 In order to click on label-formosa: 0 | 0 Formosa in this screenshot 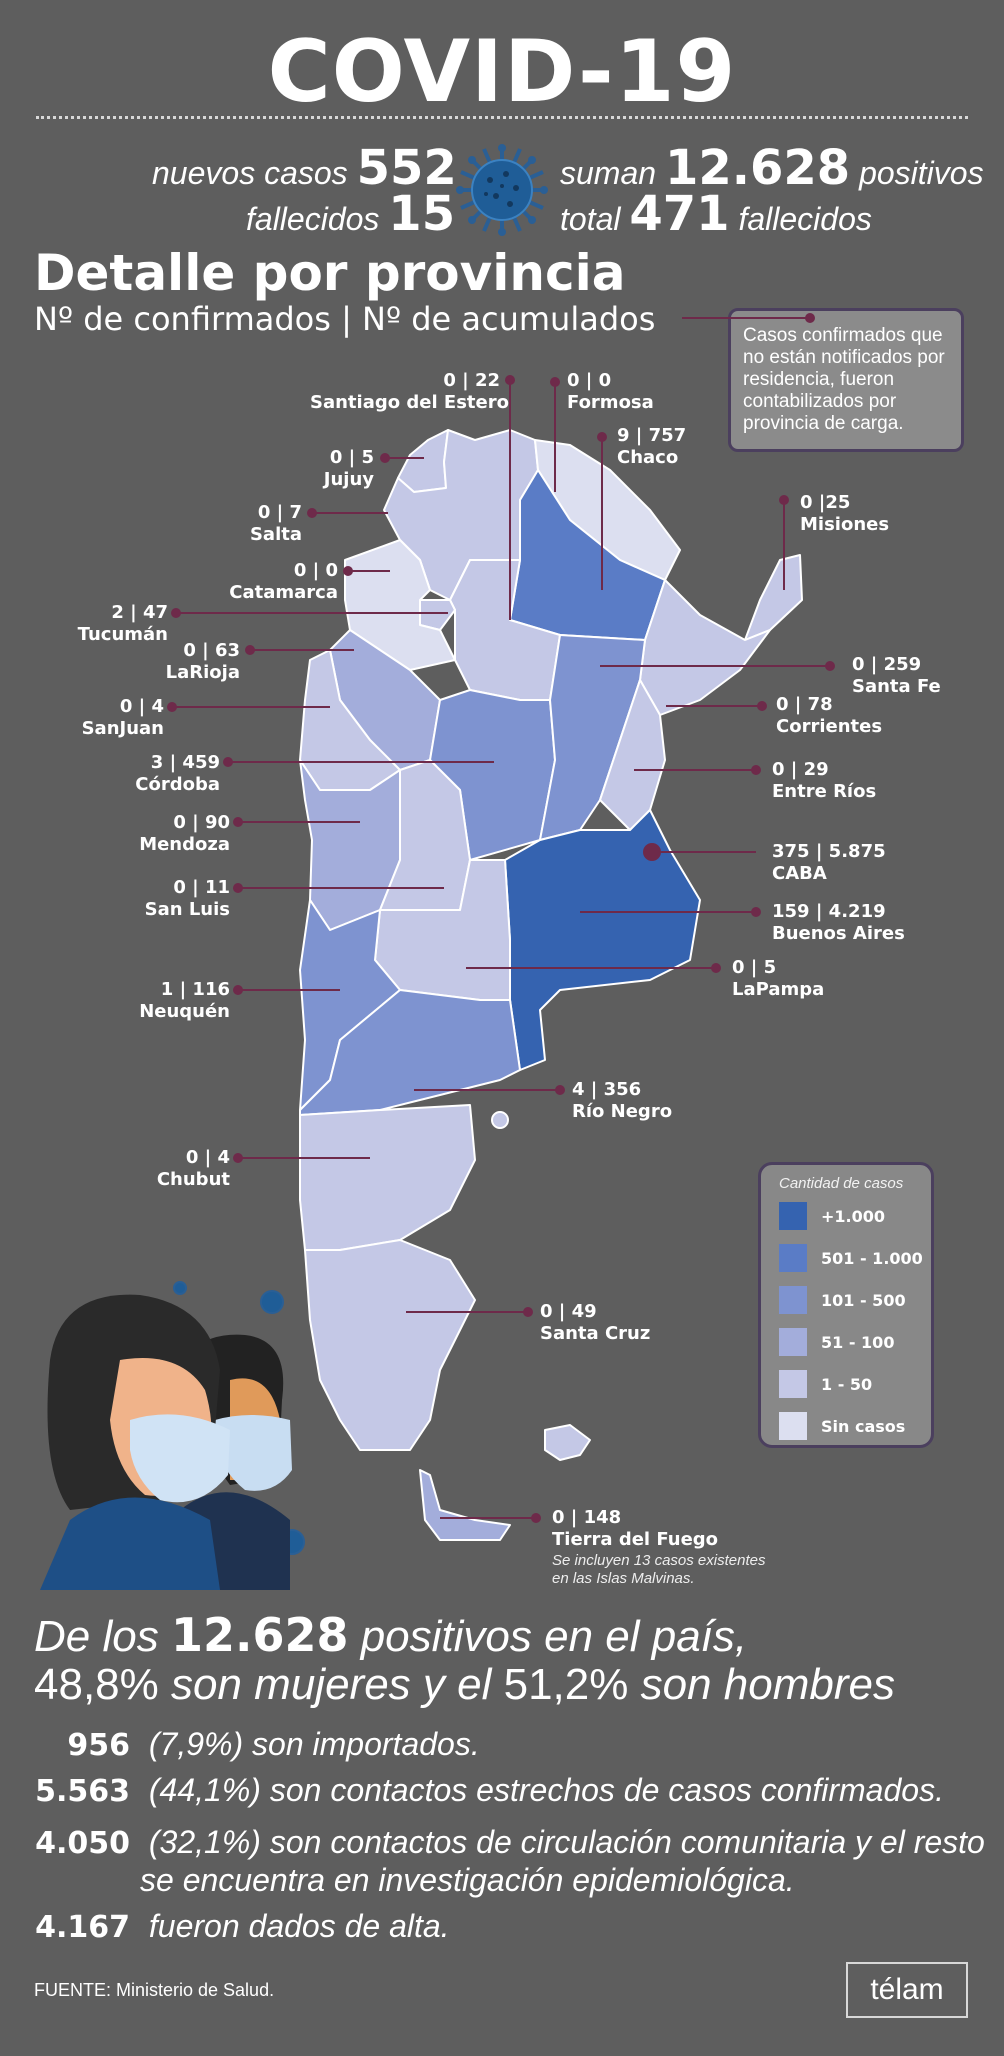, I will do `click(610, 392)`.